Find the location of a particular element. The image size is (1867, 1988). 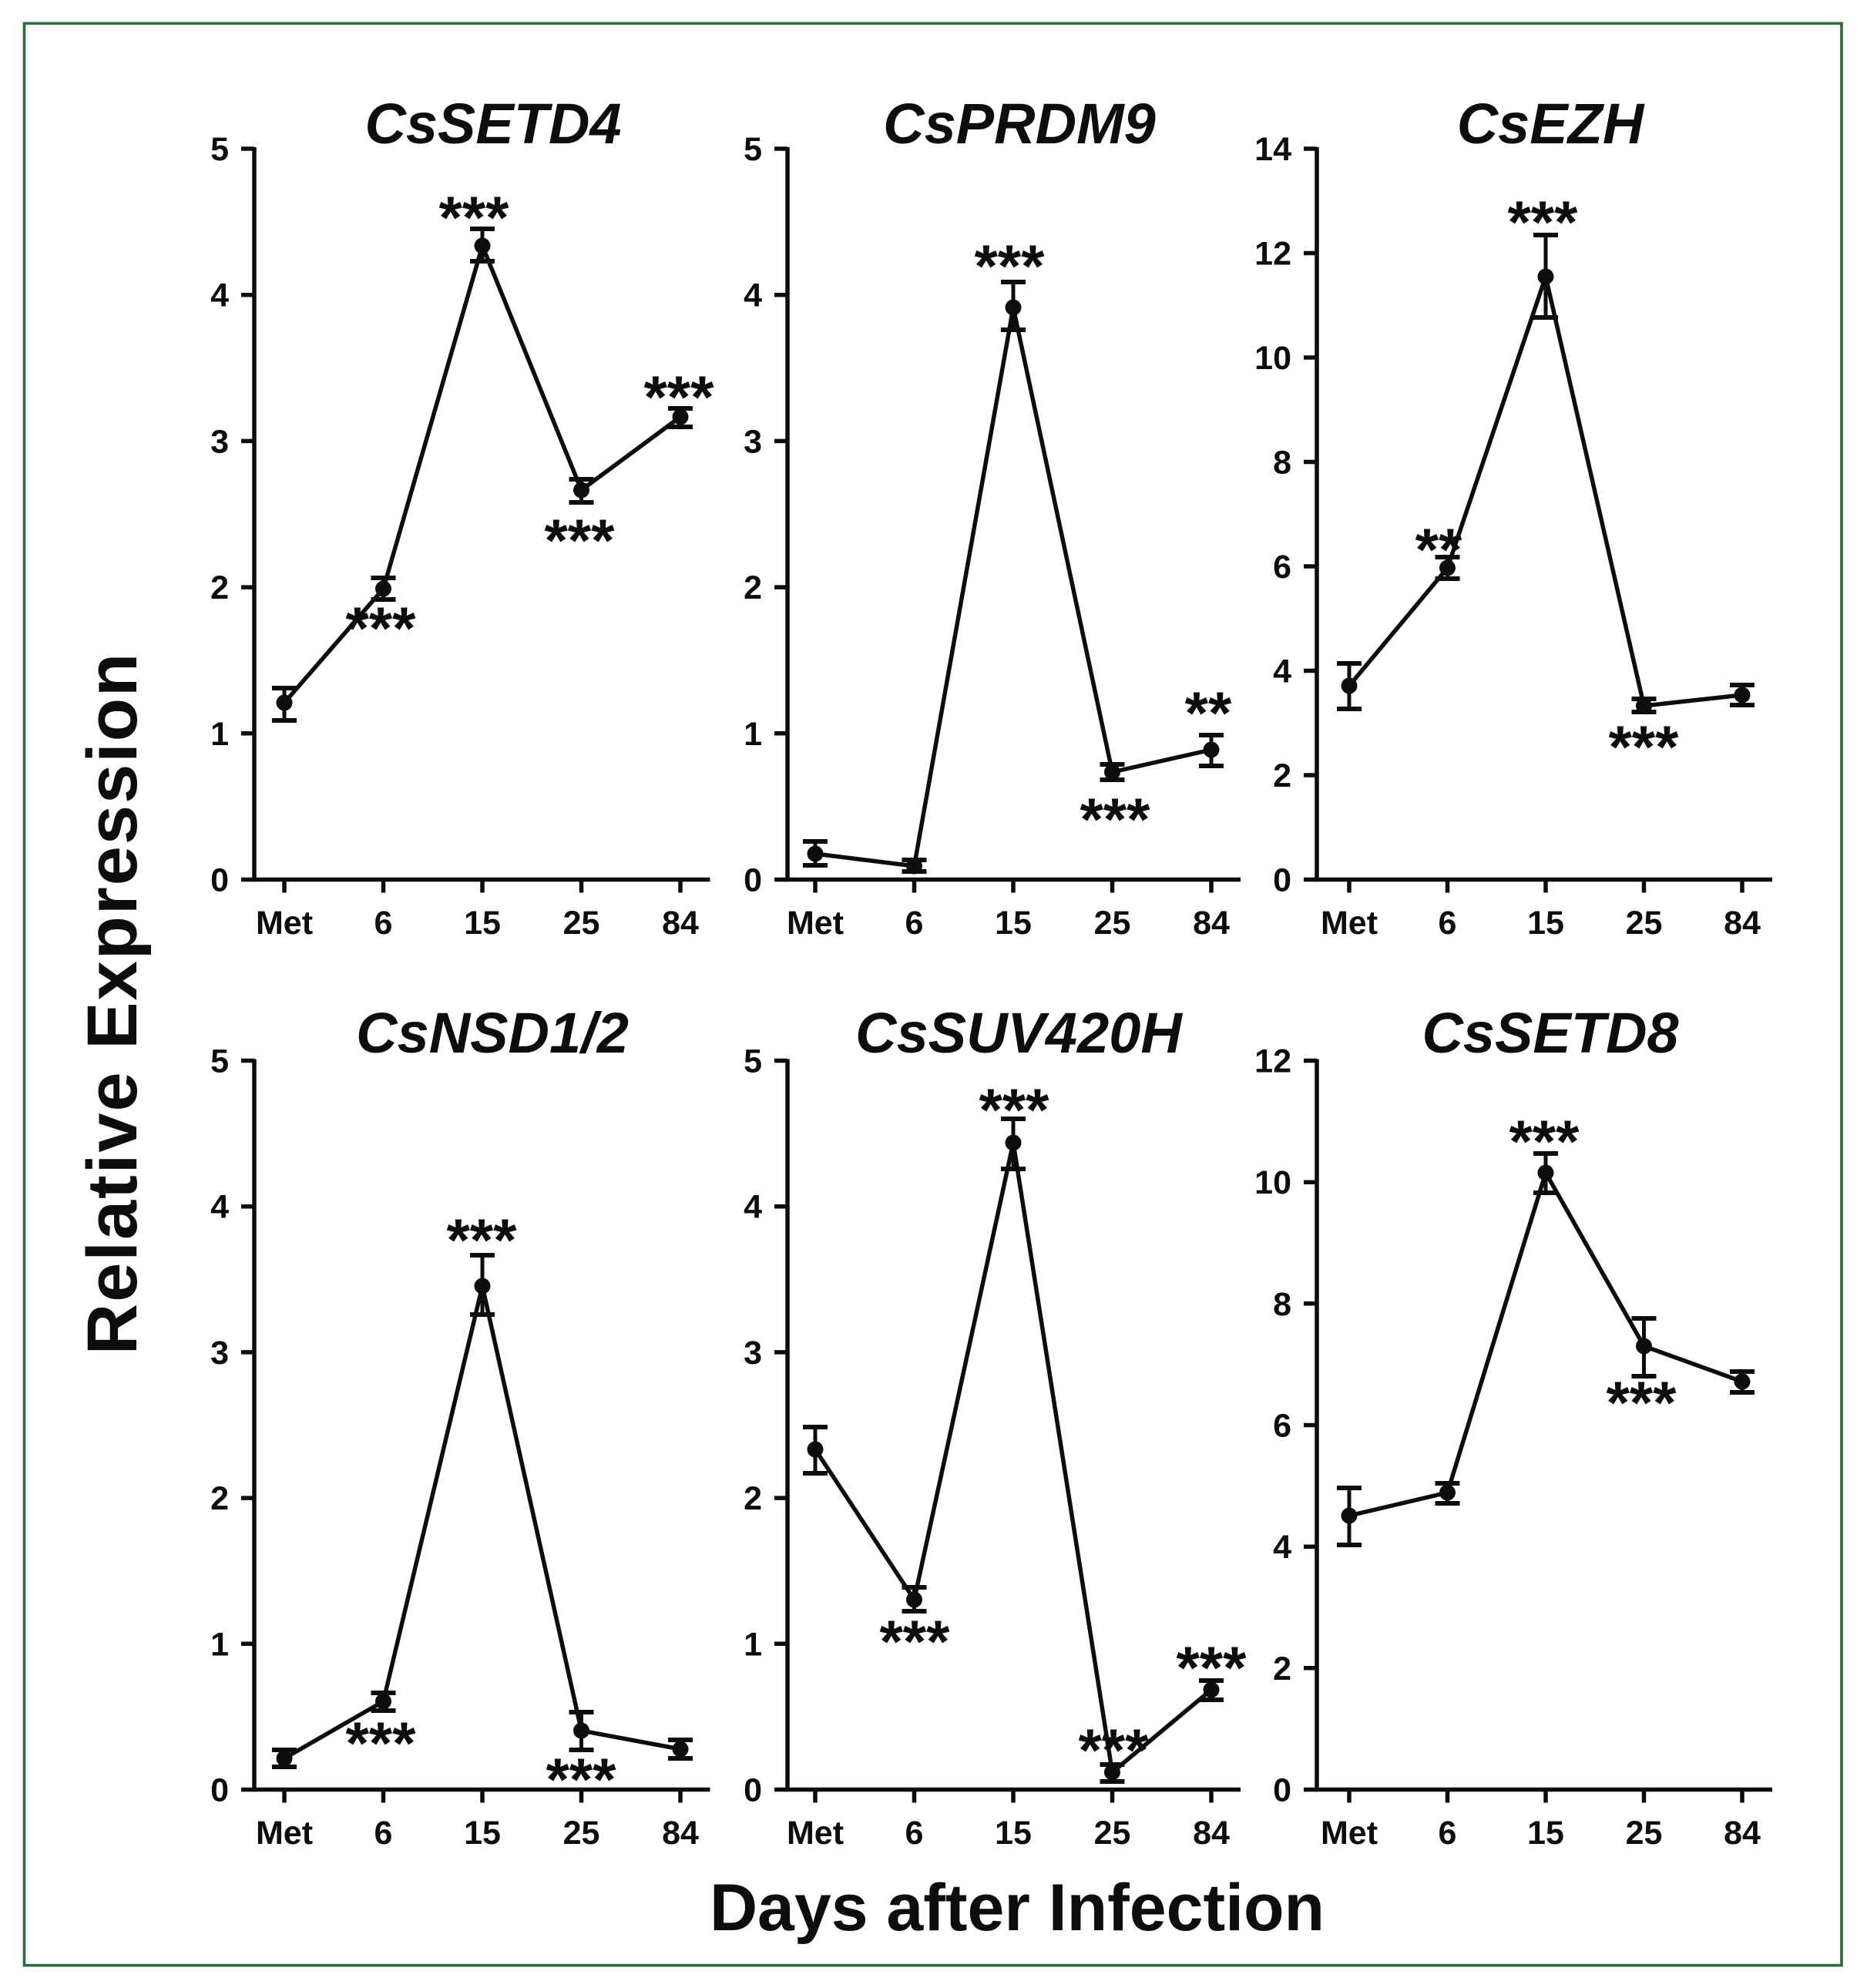

svg-text: Days after Infection is located at coordinates (1017, 1908).